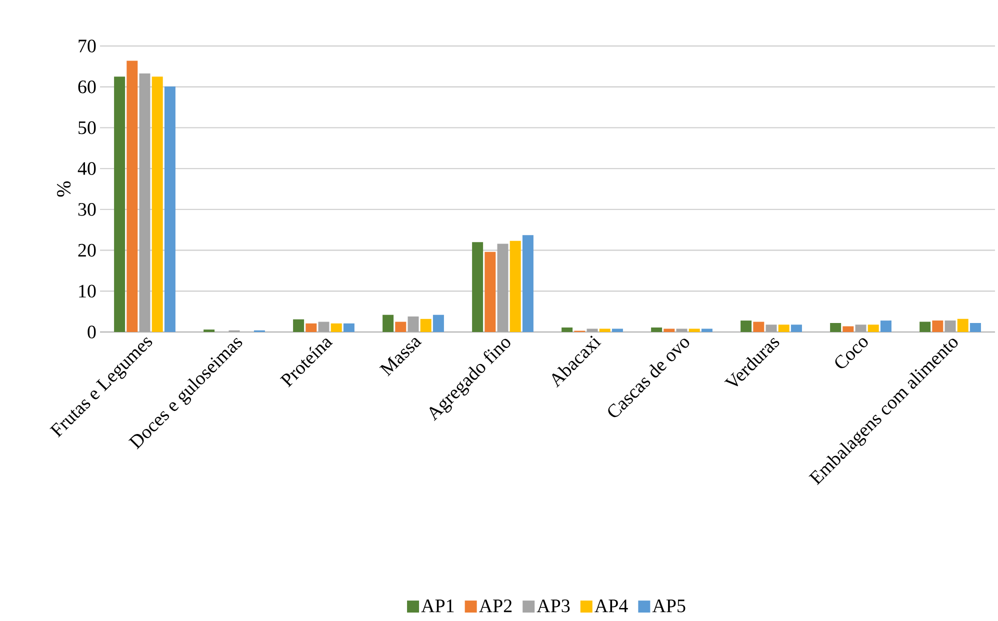 This screenshot has height=621, width=998. I want to click on y-tick-label: 60, so click(87, 87).